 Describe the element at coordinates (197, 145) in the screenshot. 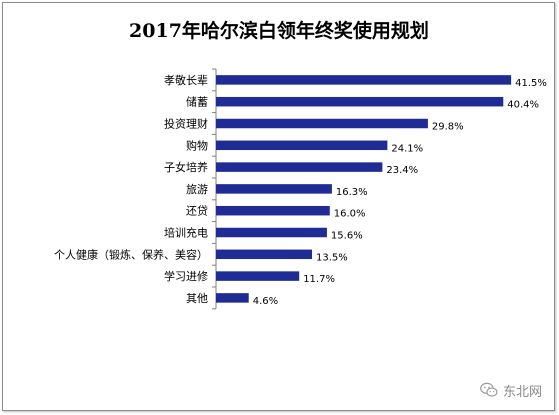

I see `category-label: 购物` at that location.